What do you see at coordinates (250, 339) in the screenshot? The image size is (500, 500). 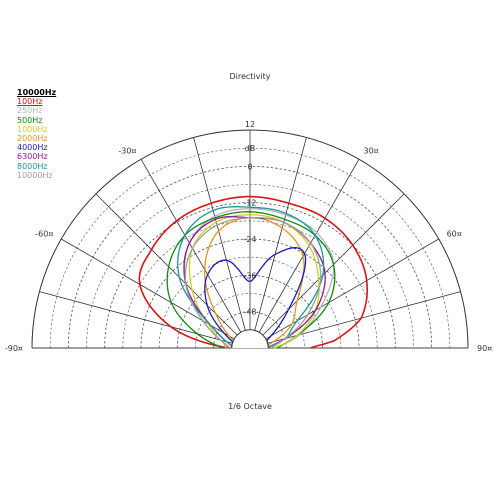 I see `center-cap-top` at bounding box center [250, 339].